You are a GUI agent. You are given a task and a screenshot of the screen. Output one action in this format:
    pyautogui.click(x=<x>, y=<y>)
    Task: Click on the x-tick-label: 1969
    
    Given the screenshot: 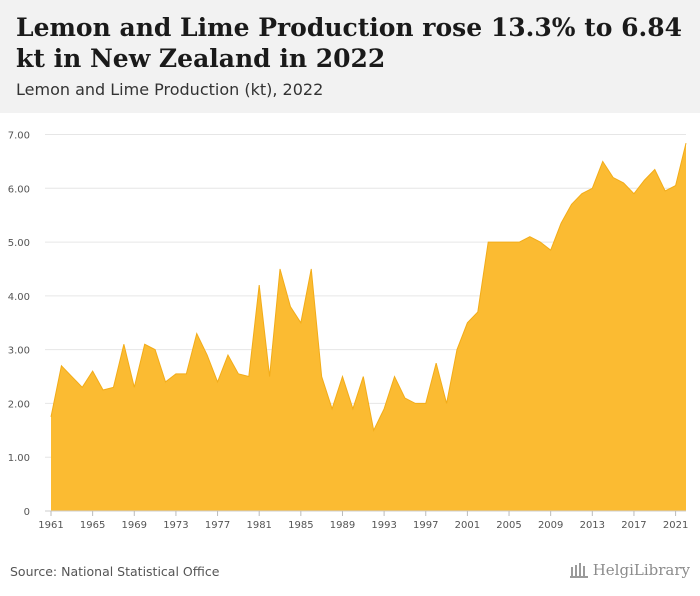 What is the action you would take?
    pyautogui.click(x=134, y=525)
    